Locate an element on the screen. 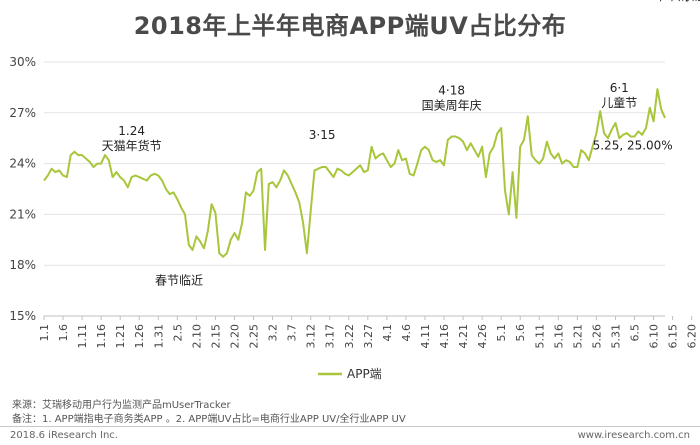 The image size is (700, 445). x-tick-label: 6.15 is located at coordinates (673, 336).